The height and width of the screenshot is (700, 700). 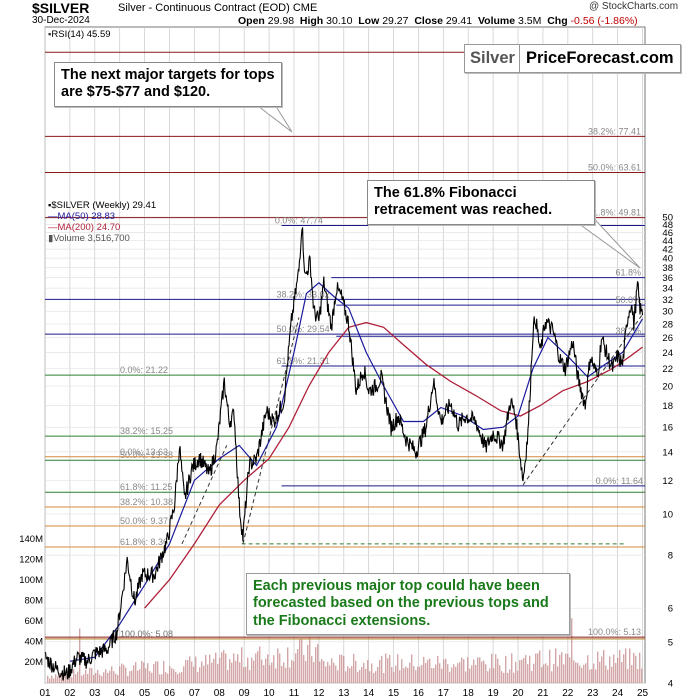 What do you see at coordinates (89, 227) in the screenshot?
I see `ma200-legend-text: MA(200) 24.70` at bounding box center [89, 227].